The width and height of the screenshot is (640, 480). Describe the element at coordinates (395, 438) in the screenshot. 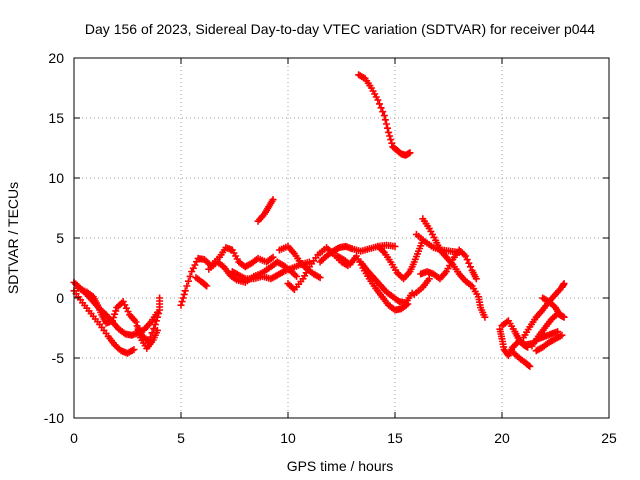

I see `x-tick-label: 15` at that location.